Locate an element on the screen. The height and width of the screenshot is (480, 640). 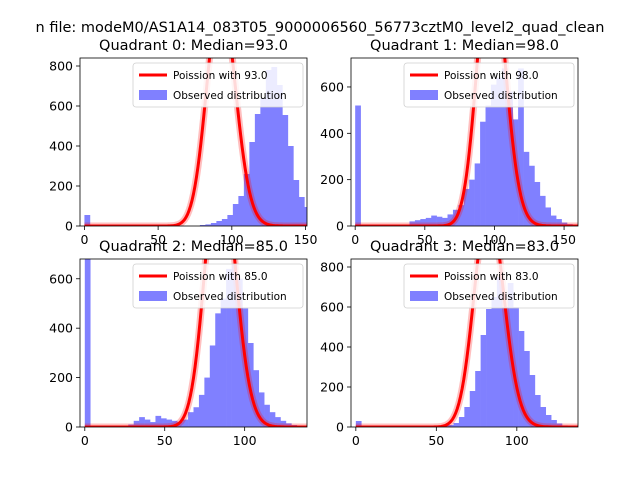
subplot-title: Quadrant 0: Median=93.0 is located at coordinates (193, 46).